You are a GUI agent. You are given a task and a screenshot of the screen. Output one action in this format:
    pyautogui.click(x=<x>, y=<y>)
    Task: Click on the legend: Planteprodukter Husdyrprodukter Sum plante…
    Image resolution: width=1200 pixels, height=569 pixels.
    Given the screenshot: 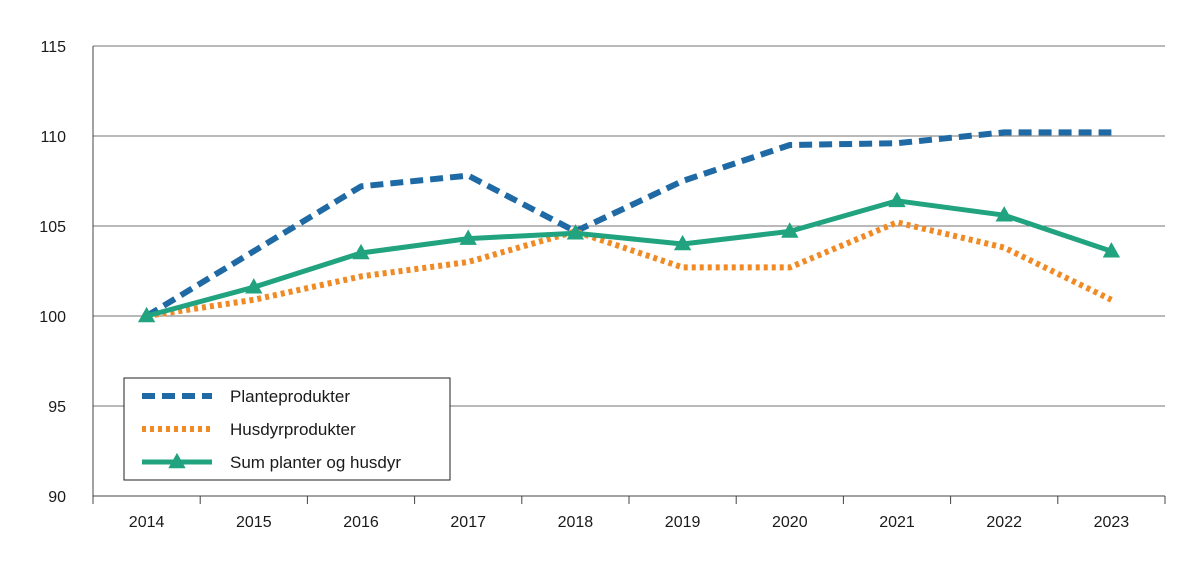 What is the action you would take?
    pyautogui.click(x=287, y=429)
    